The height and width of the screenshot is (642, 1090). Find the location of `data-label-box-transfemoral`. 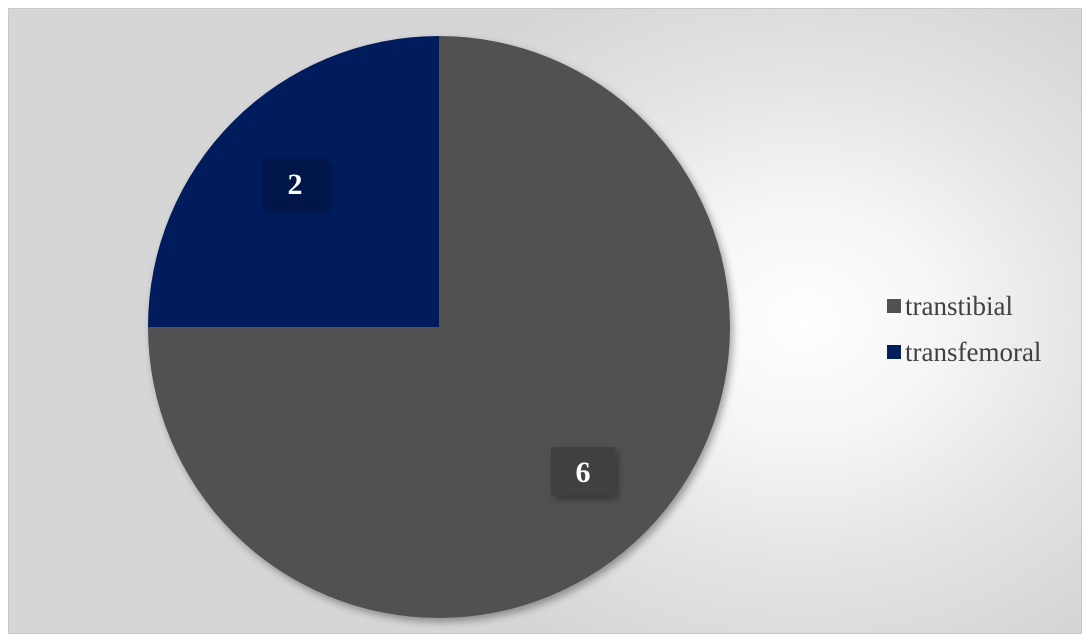

data-label-box-transfemoral is located at coordinates (294, 182).